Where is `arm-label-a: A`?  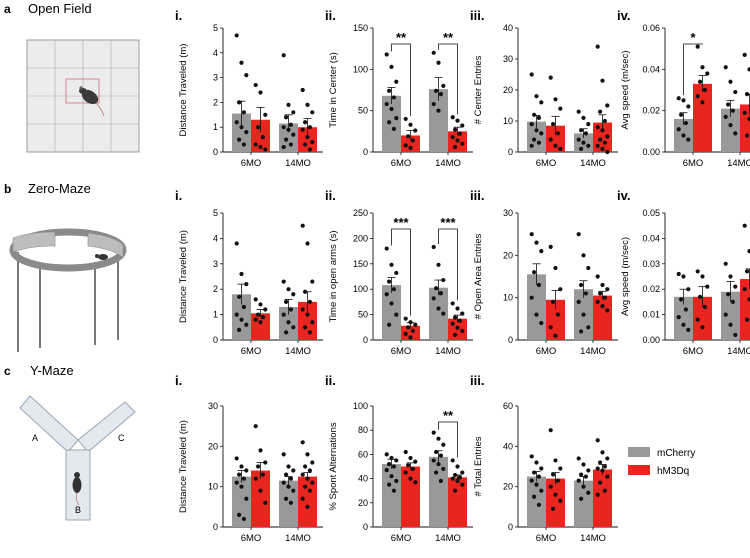
arm-label-a: A is located at coordinates (35, 438).